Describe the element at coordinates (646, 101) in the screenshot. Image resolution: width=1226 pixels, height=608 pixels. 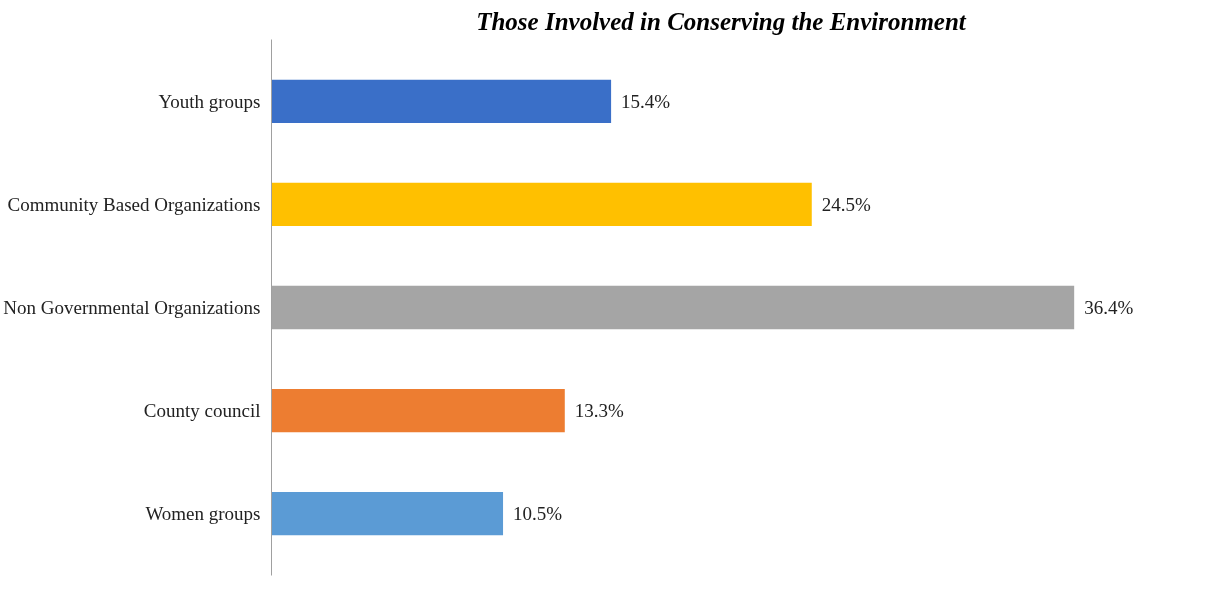
I see `data-label: 15.4%` at that location.